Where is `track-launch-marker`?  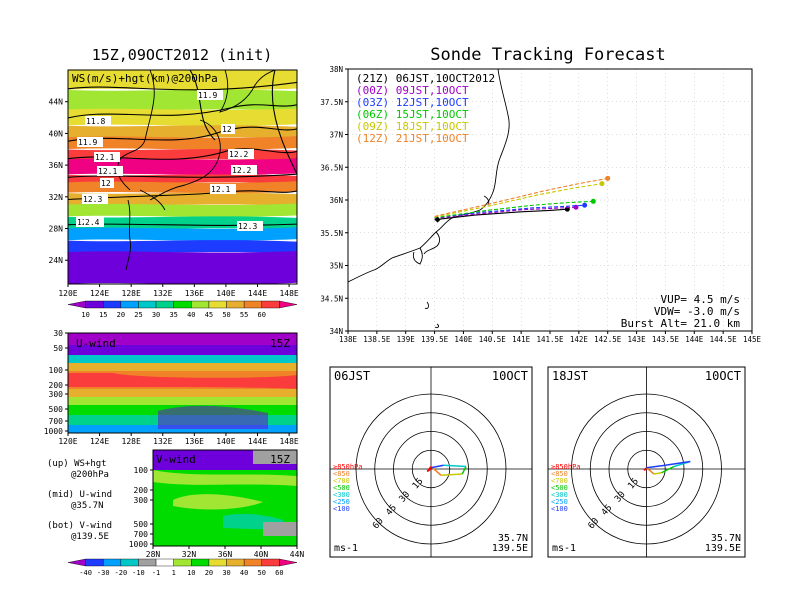 track-launch-marker is located at coordinates (437, 219).